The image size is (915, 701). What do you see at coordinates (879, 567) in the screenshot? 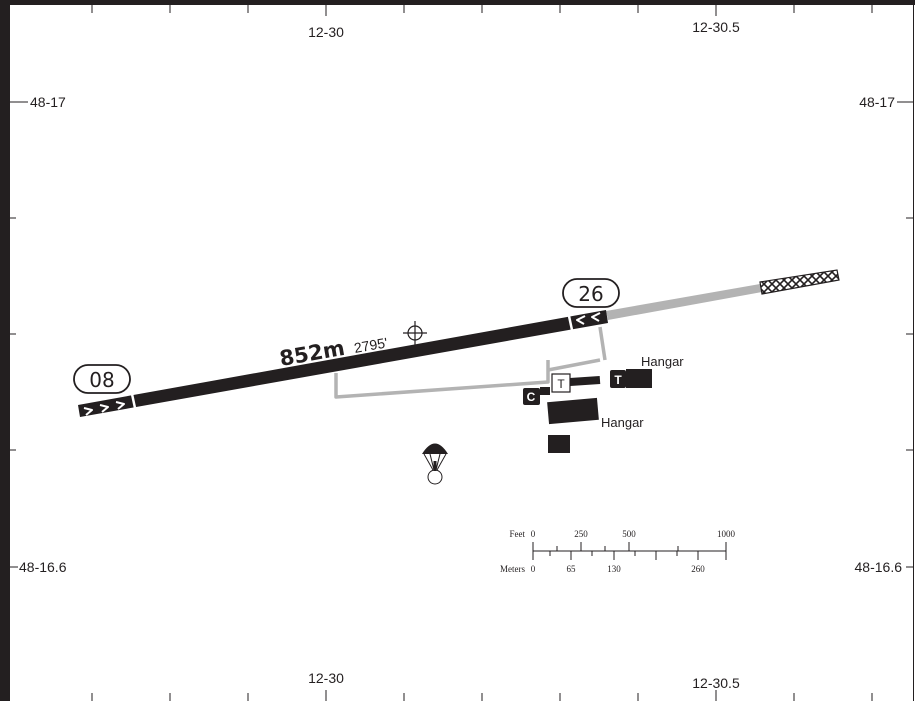
I see `latitude-label-lower-right: 48-16.6` at bounding box center [879, 567].